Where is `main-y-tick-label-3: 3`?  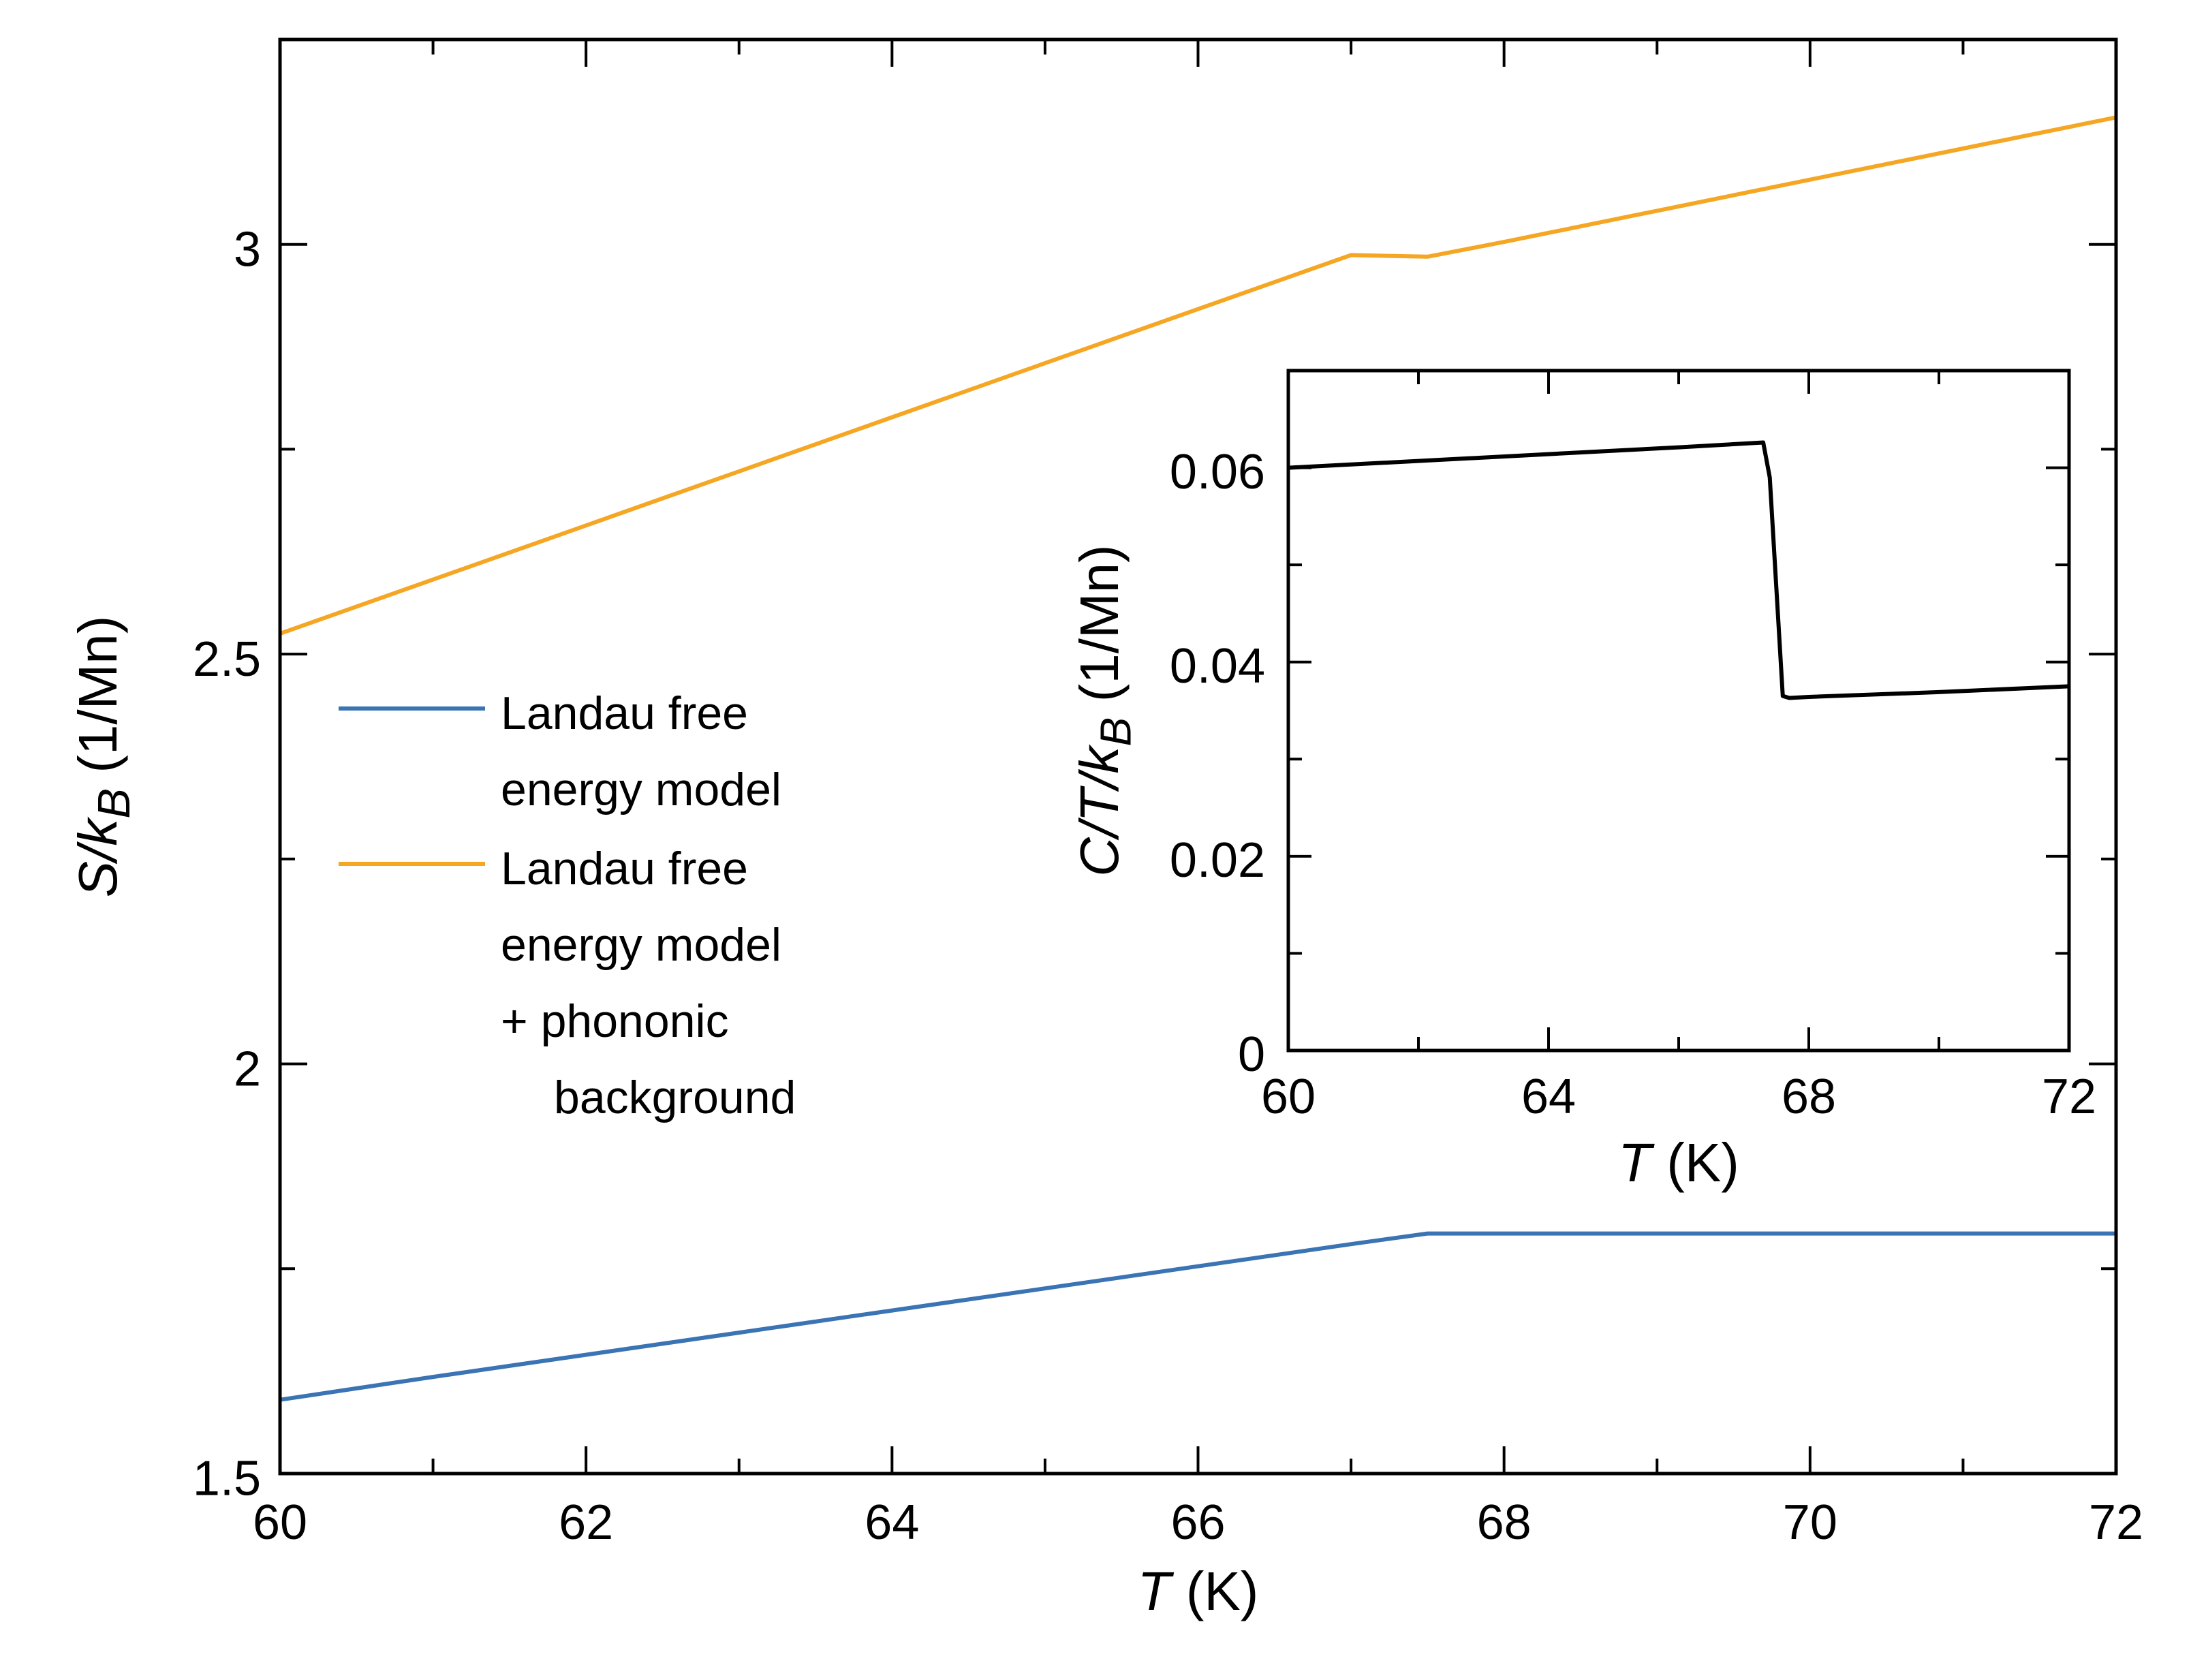
main-y-tick-label-3: 3 is located at coordinates (247, 249).